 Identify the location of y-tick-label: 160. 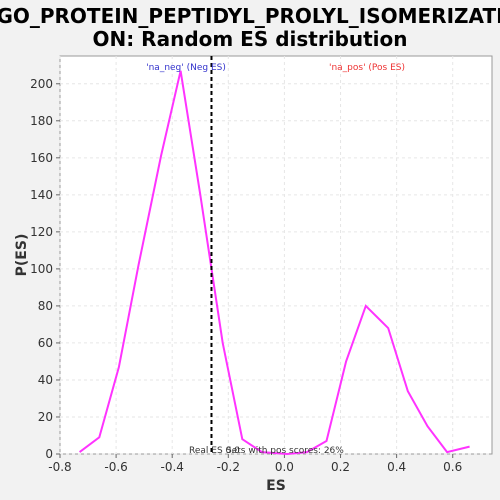
(41, 158).